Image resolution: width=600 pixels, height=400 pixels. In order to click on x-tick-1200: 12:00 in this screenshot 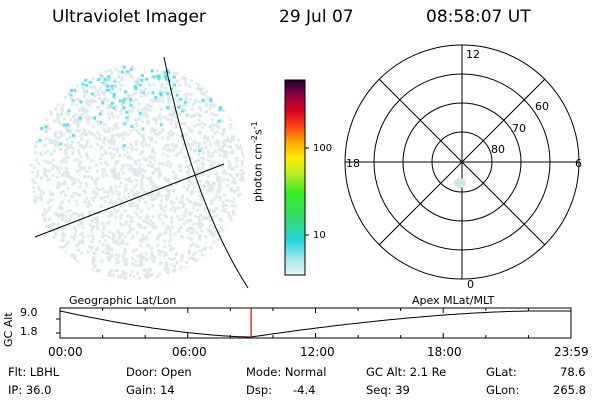, I will do `click(317, 352)`.